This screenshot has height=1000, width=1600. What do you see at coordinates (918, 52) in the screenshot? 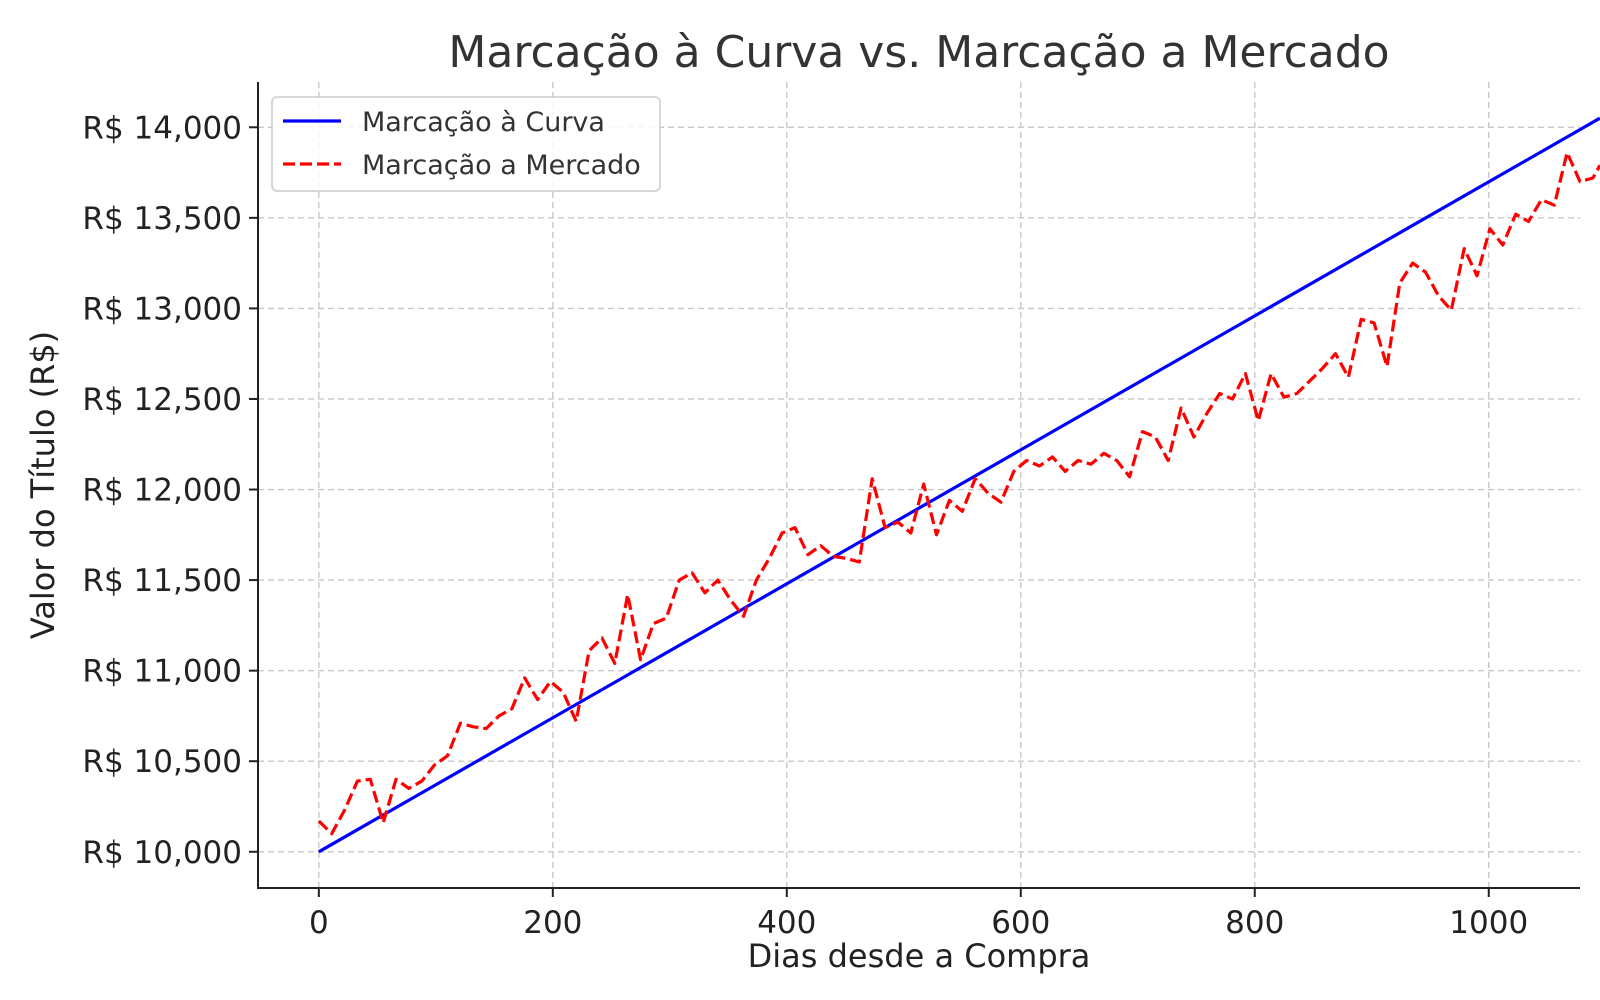
I see `chart-title: Marcação à Curva vs. Marcação a Mercado` at bounding box center [918, 52].